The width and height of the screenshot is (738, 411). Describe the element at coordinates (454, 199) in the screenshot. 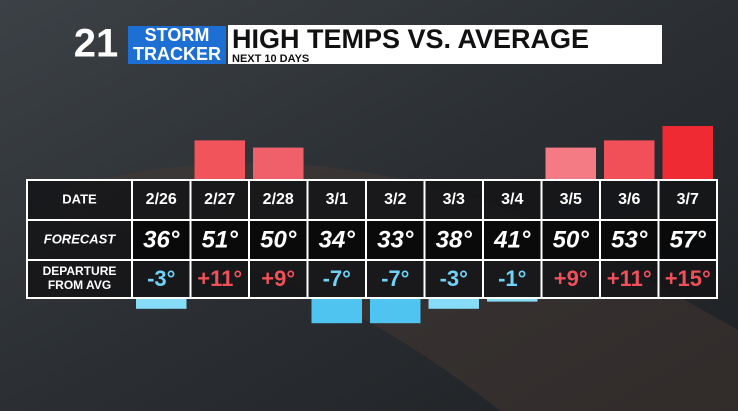

I see `date-label: 3/3` at that location.